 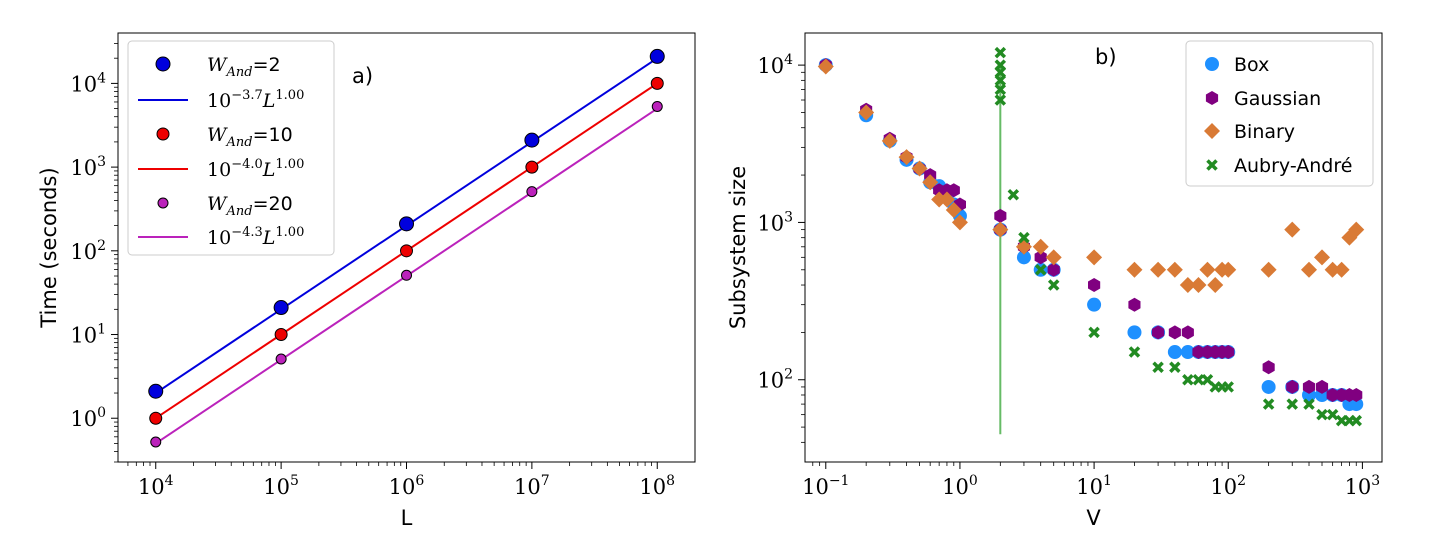 I want to click on y-tick-label: 103, so click(x=775, y=222).